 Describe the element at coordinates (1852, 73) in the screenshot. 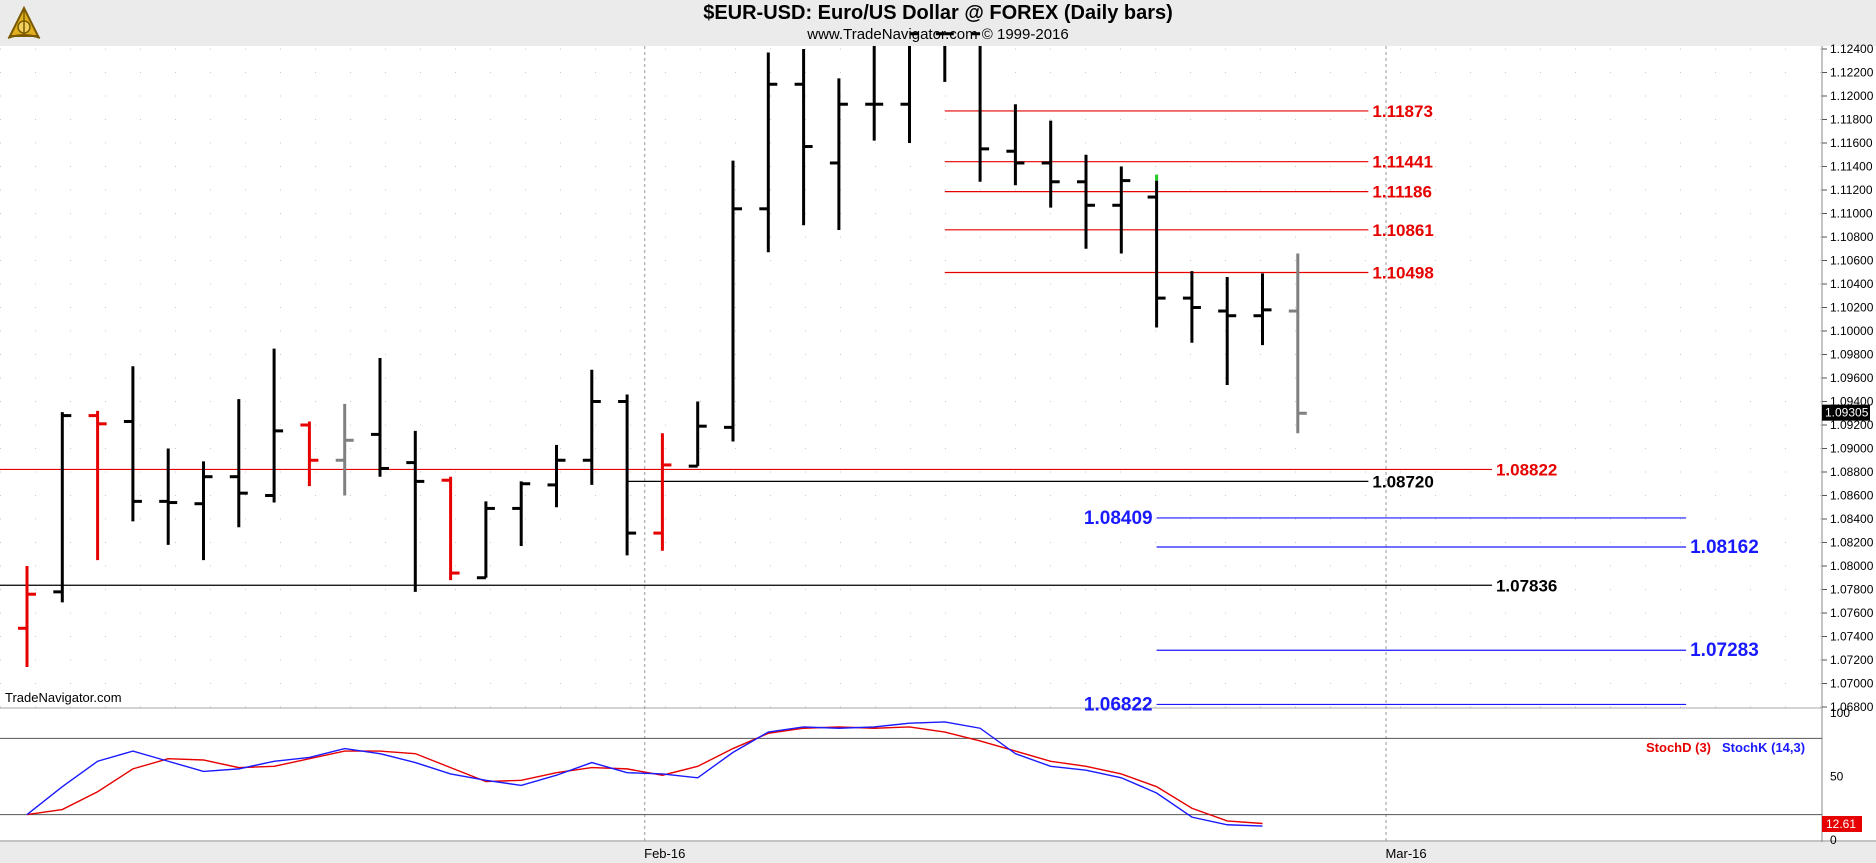

I see `y-tick-label: 1.12200` at that location.